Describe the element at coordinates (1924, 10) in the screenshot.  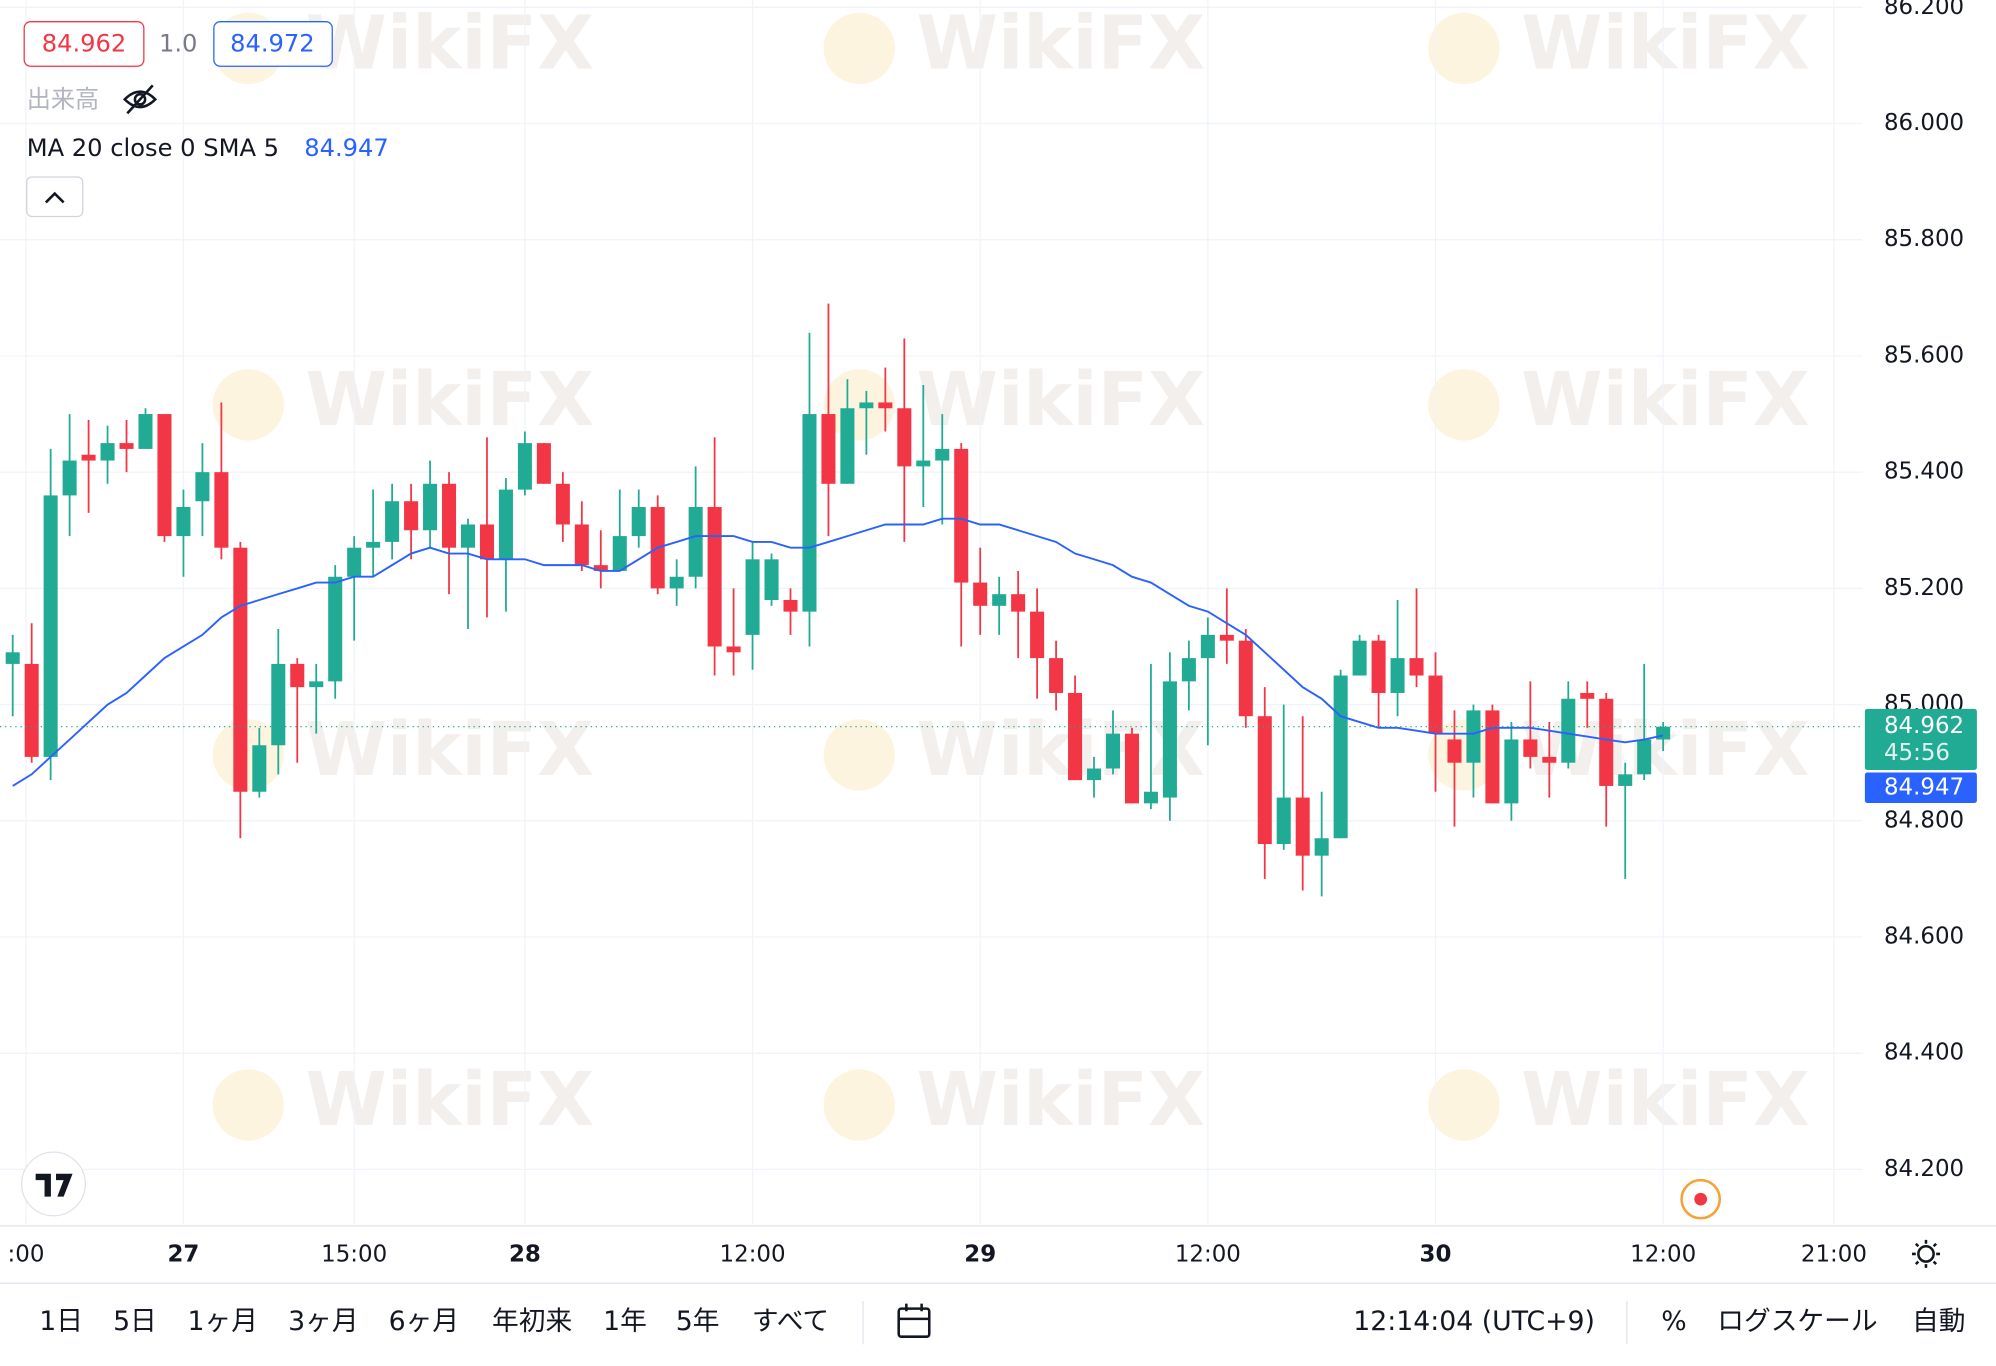
I see `y-tick-label: 86.200` at that location.